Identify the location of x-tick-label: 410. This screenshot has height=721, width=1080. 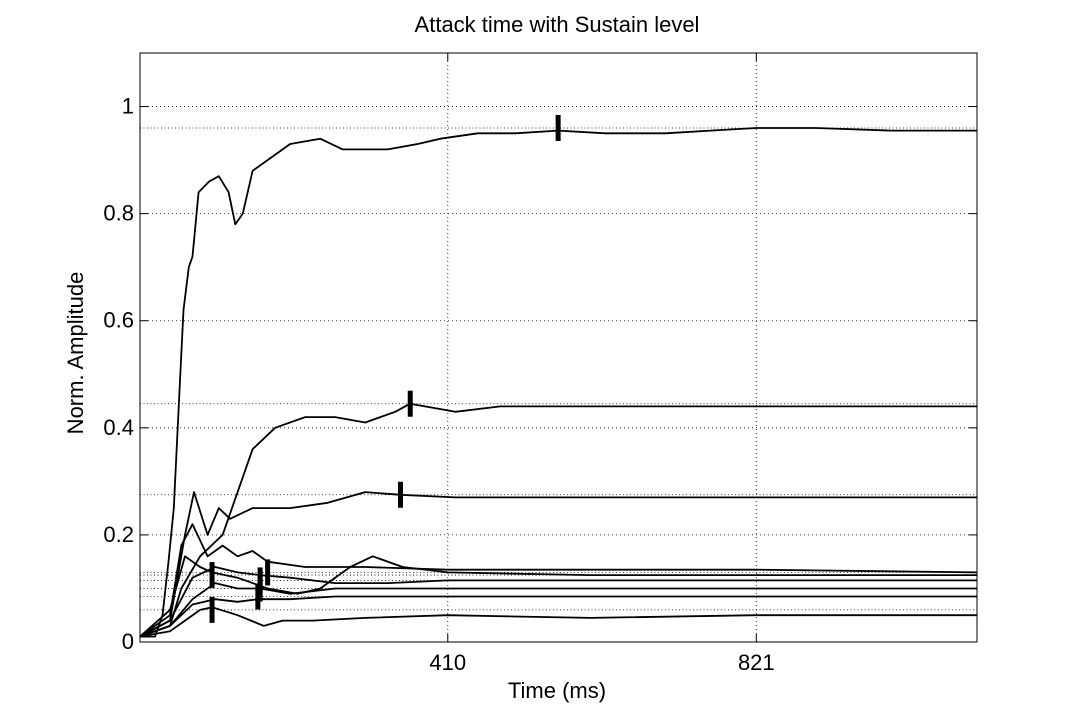
(447, 662).